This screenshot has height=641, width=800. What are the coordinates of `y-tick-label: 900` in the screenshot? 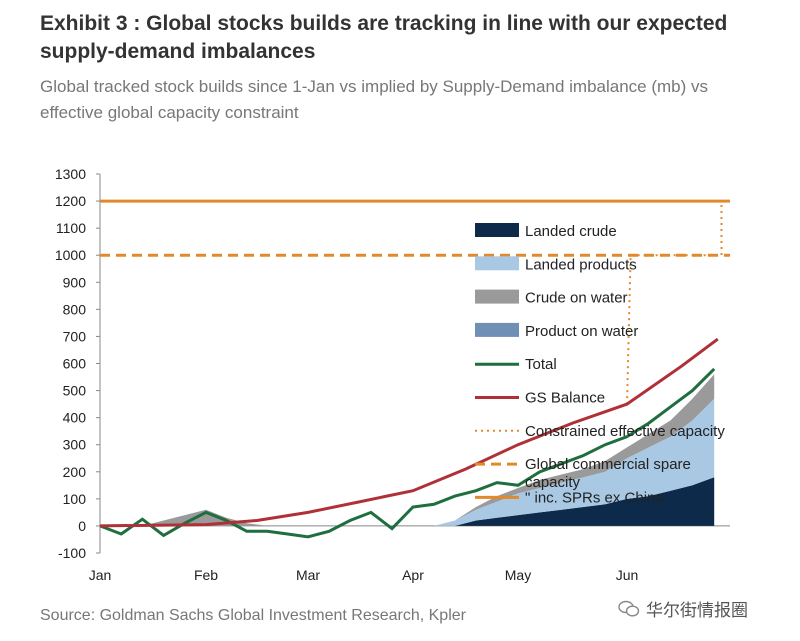 It's located at (75, 282).